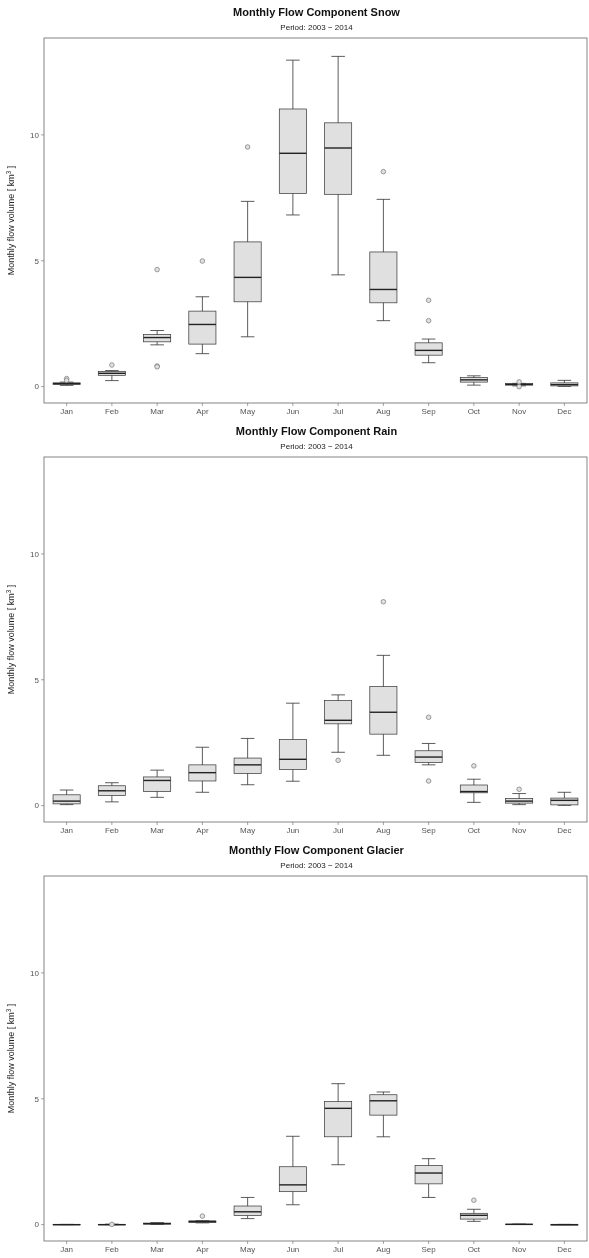 The width and height of the screenshot is (589, 1258). What do you see at coordinates (316, 431) in the screenshot?
I see `chart-title: Monthly Flow Component Rain` at bounding box center [316, 431].